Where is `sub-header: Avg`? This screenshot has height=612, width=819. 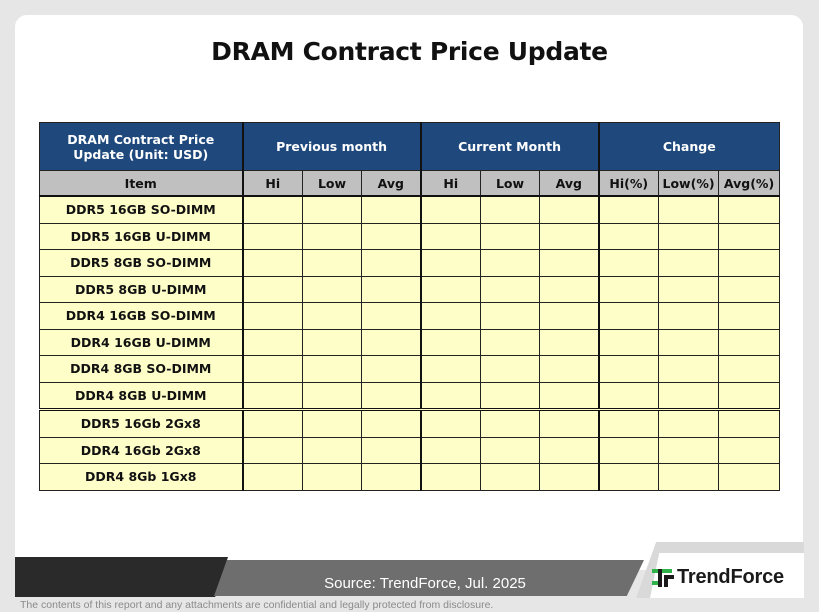
sub-header: Avg is located at coordinates (391, 183).